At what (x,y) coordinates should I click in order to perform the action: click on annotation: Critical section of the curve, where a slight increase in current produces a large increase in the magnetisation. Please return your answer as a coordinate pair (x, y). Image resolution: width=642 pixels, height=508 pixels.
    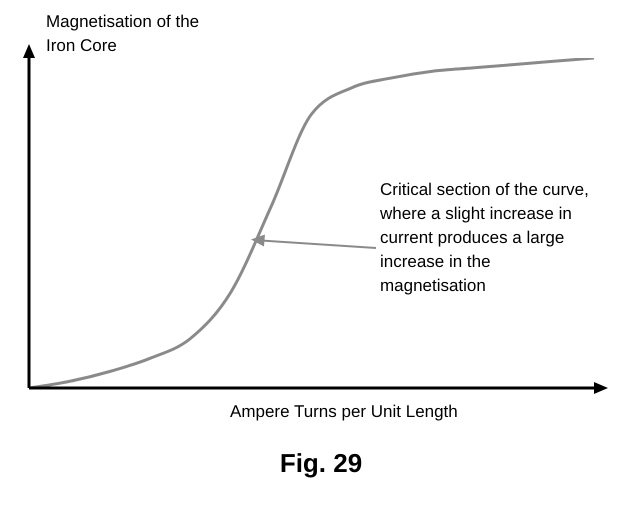
    Looking at the image, I should click on (485, 238).